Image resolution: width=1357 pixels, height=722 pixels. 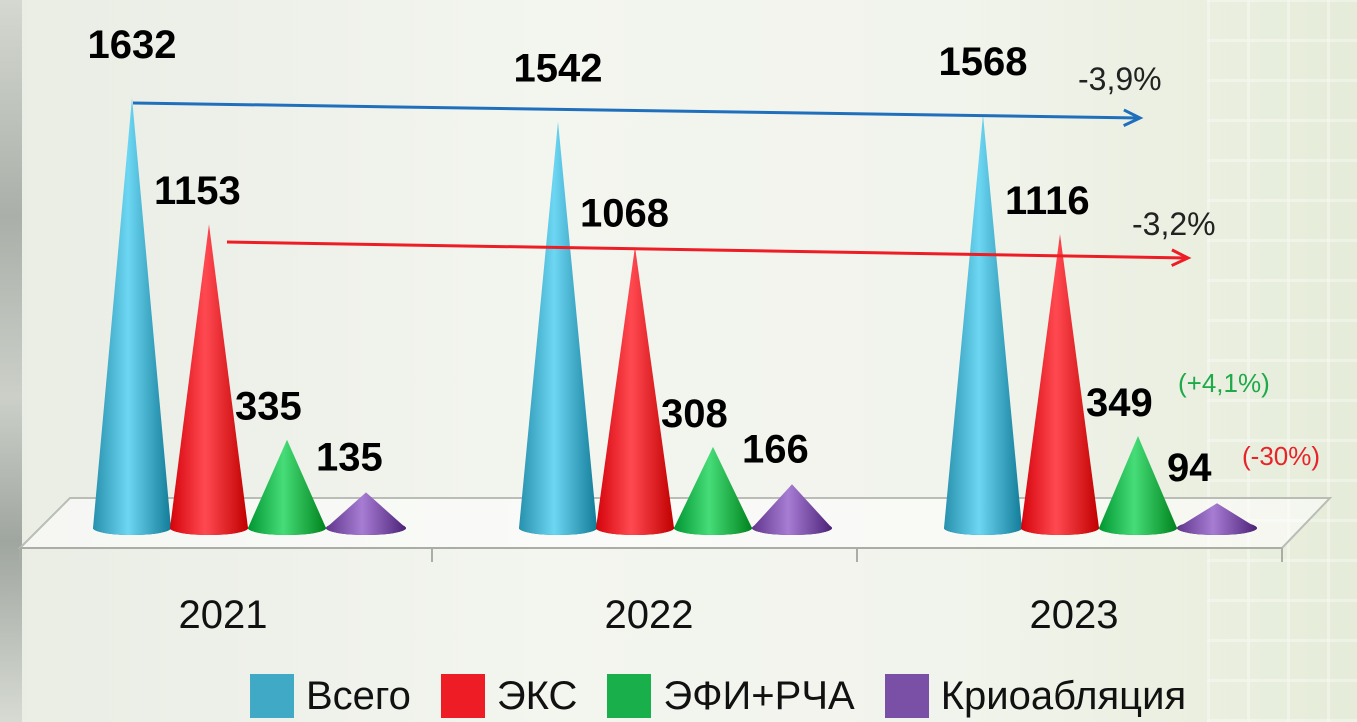 What do you see at coordinates (1060, 384) in the screenshot?
I see `cone-ЭКС-2023` at bounding box center [1060, 384].